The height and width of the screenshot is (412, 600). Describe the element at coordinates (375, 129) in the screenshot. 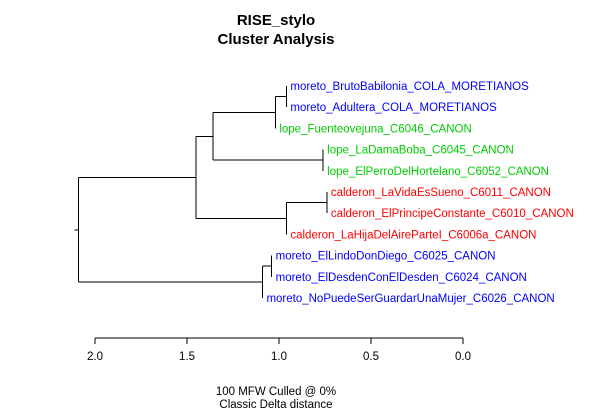

I see `leaf-label: lope_Fuenteovejuna_C6046_CANON` at that location.